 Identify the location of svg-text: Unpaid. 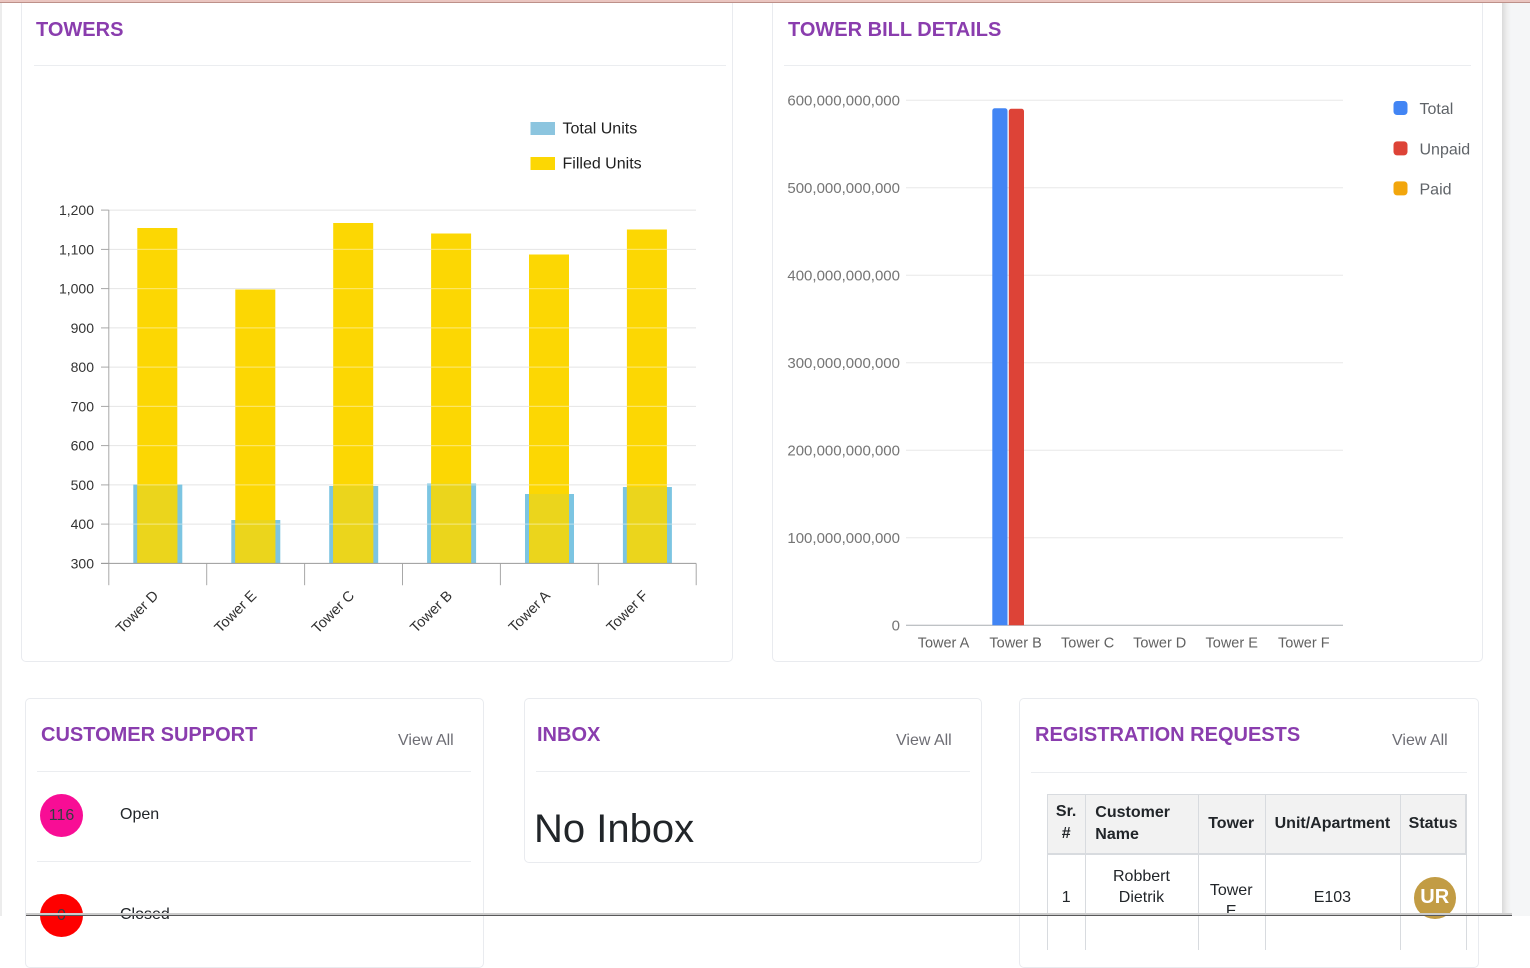
(1445, 149).